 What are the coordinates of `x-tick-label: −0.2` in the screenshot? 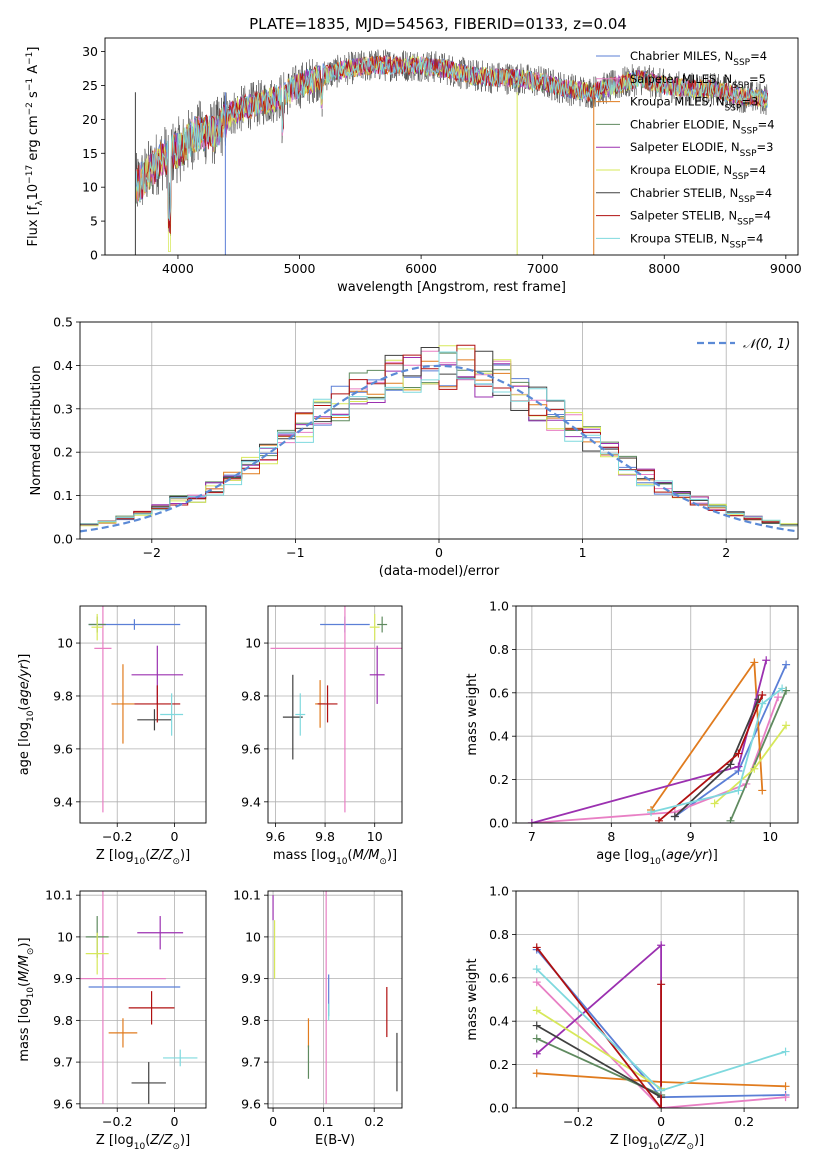 It's located at (578, 1121).